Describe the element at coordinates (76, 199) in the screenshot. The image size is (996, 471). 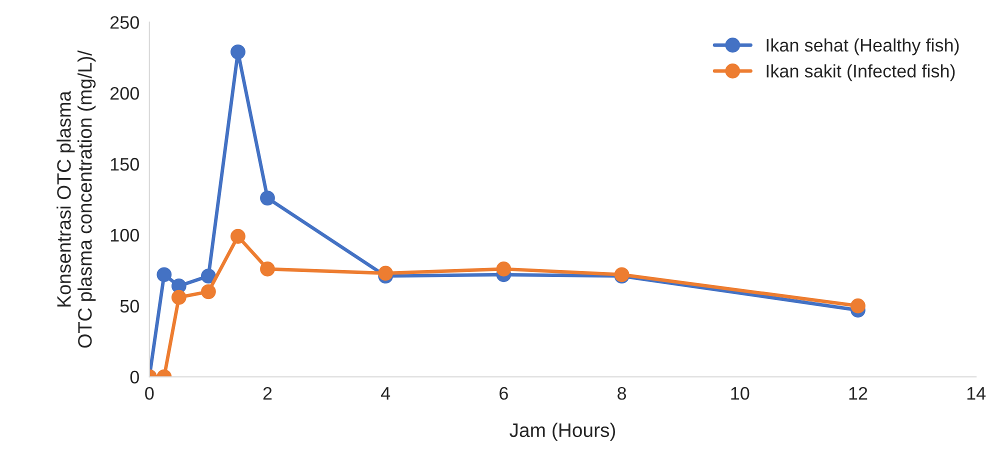
I see `y-axis-title: Konsentrasi OTC plasma OTC plasma concentration (mg/L)/` at that location.